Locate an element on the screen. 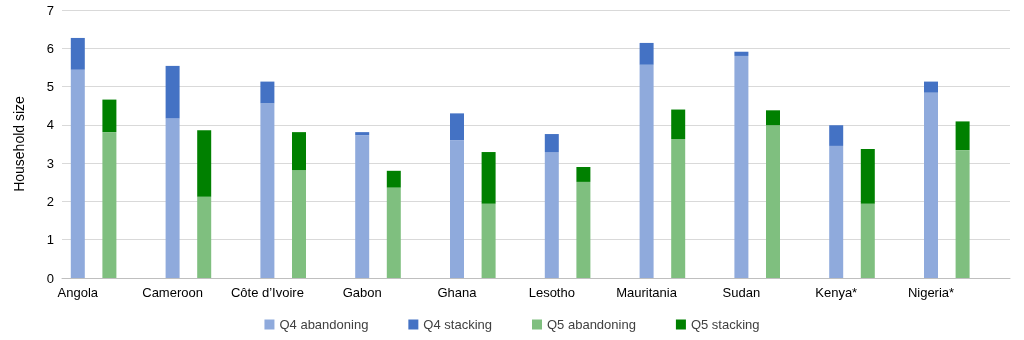 The width and height of the screenshot is (1024, 340). x-tick-label: Mauritania is located at coordinates (647, 292).